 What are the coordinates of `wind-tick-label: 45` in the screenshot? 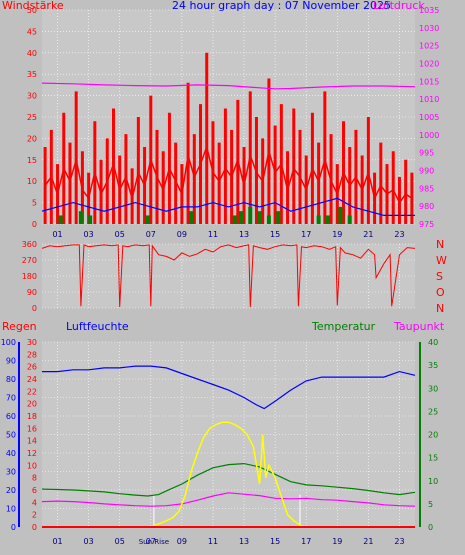 It's located at (32, 31).